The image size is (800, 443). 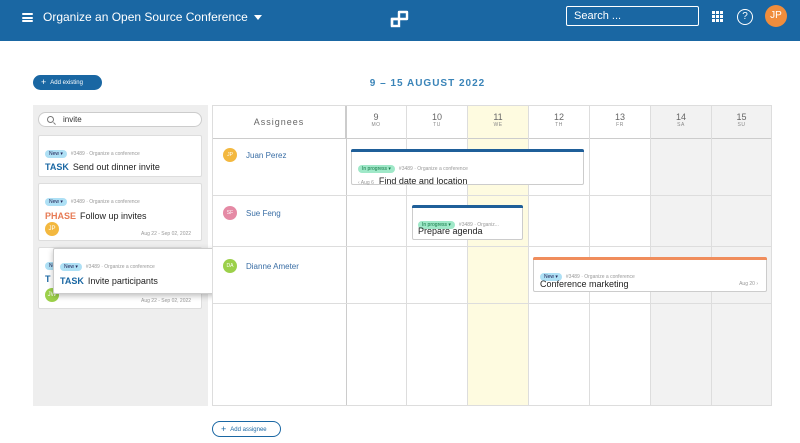 What do you see at coordinates (257, 18) in the screenshot?
I see `chevron-down-icon` at bounding box center [257, 18].